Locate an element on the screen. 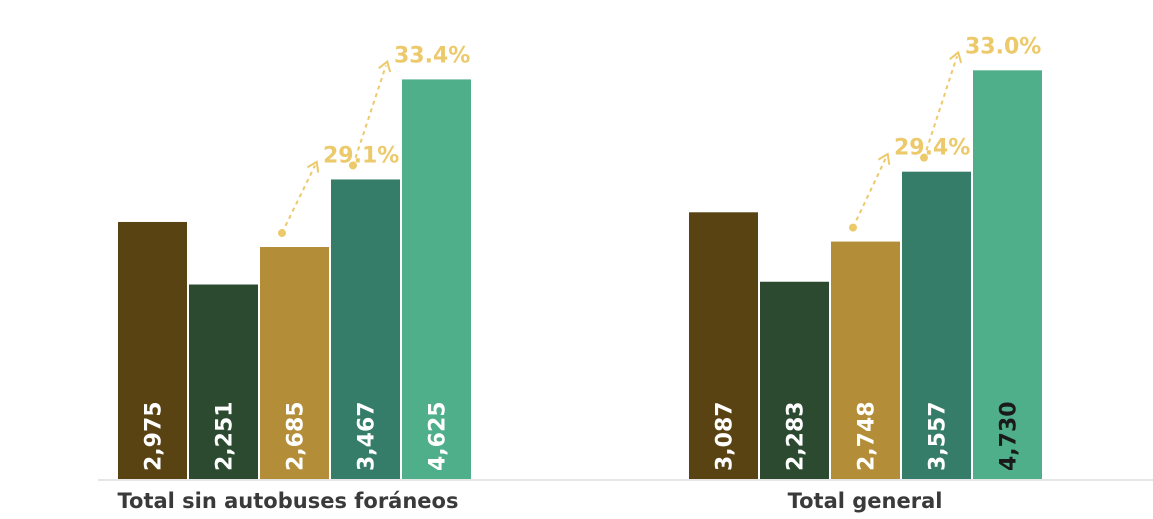 The image size is (1153, 519). growth-percent-label: 33.0% is located at coordinates (1003, 46).